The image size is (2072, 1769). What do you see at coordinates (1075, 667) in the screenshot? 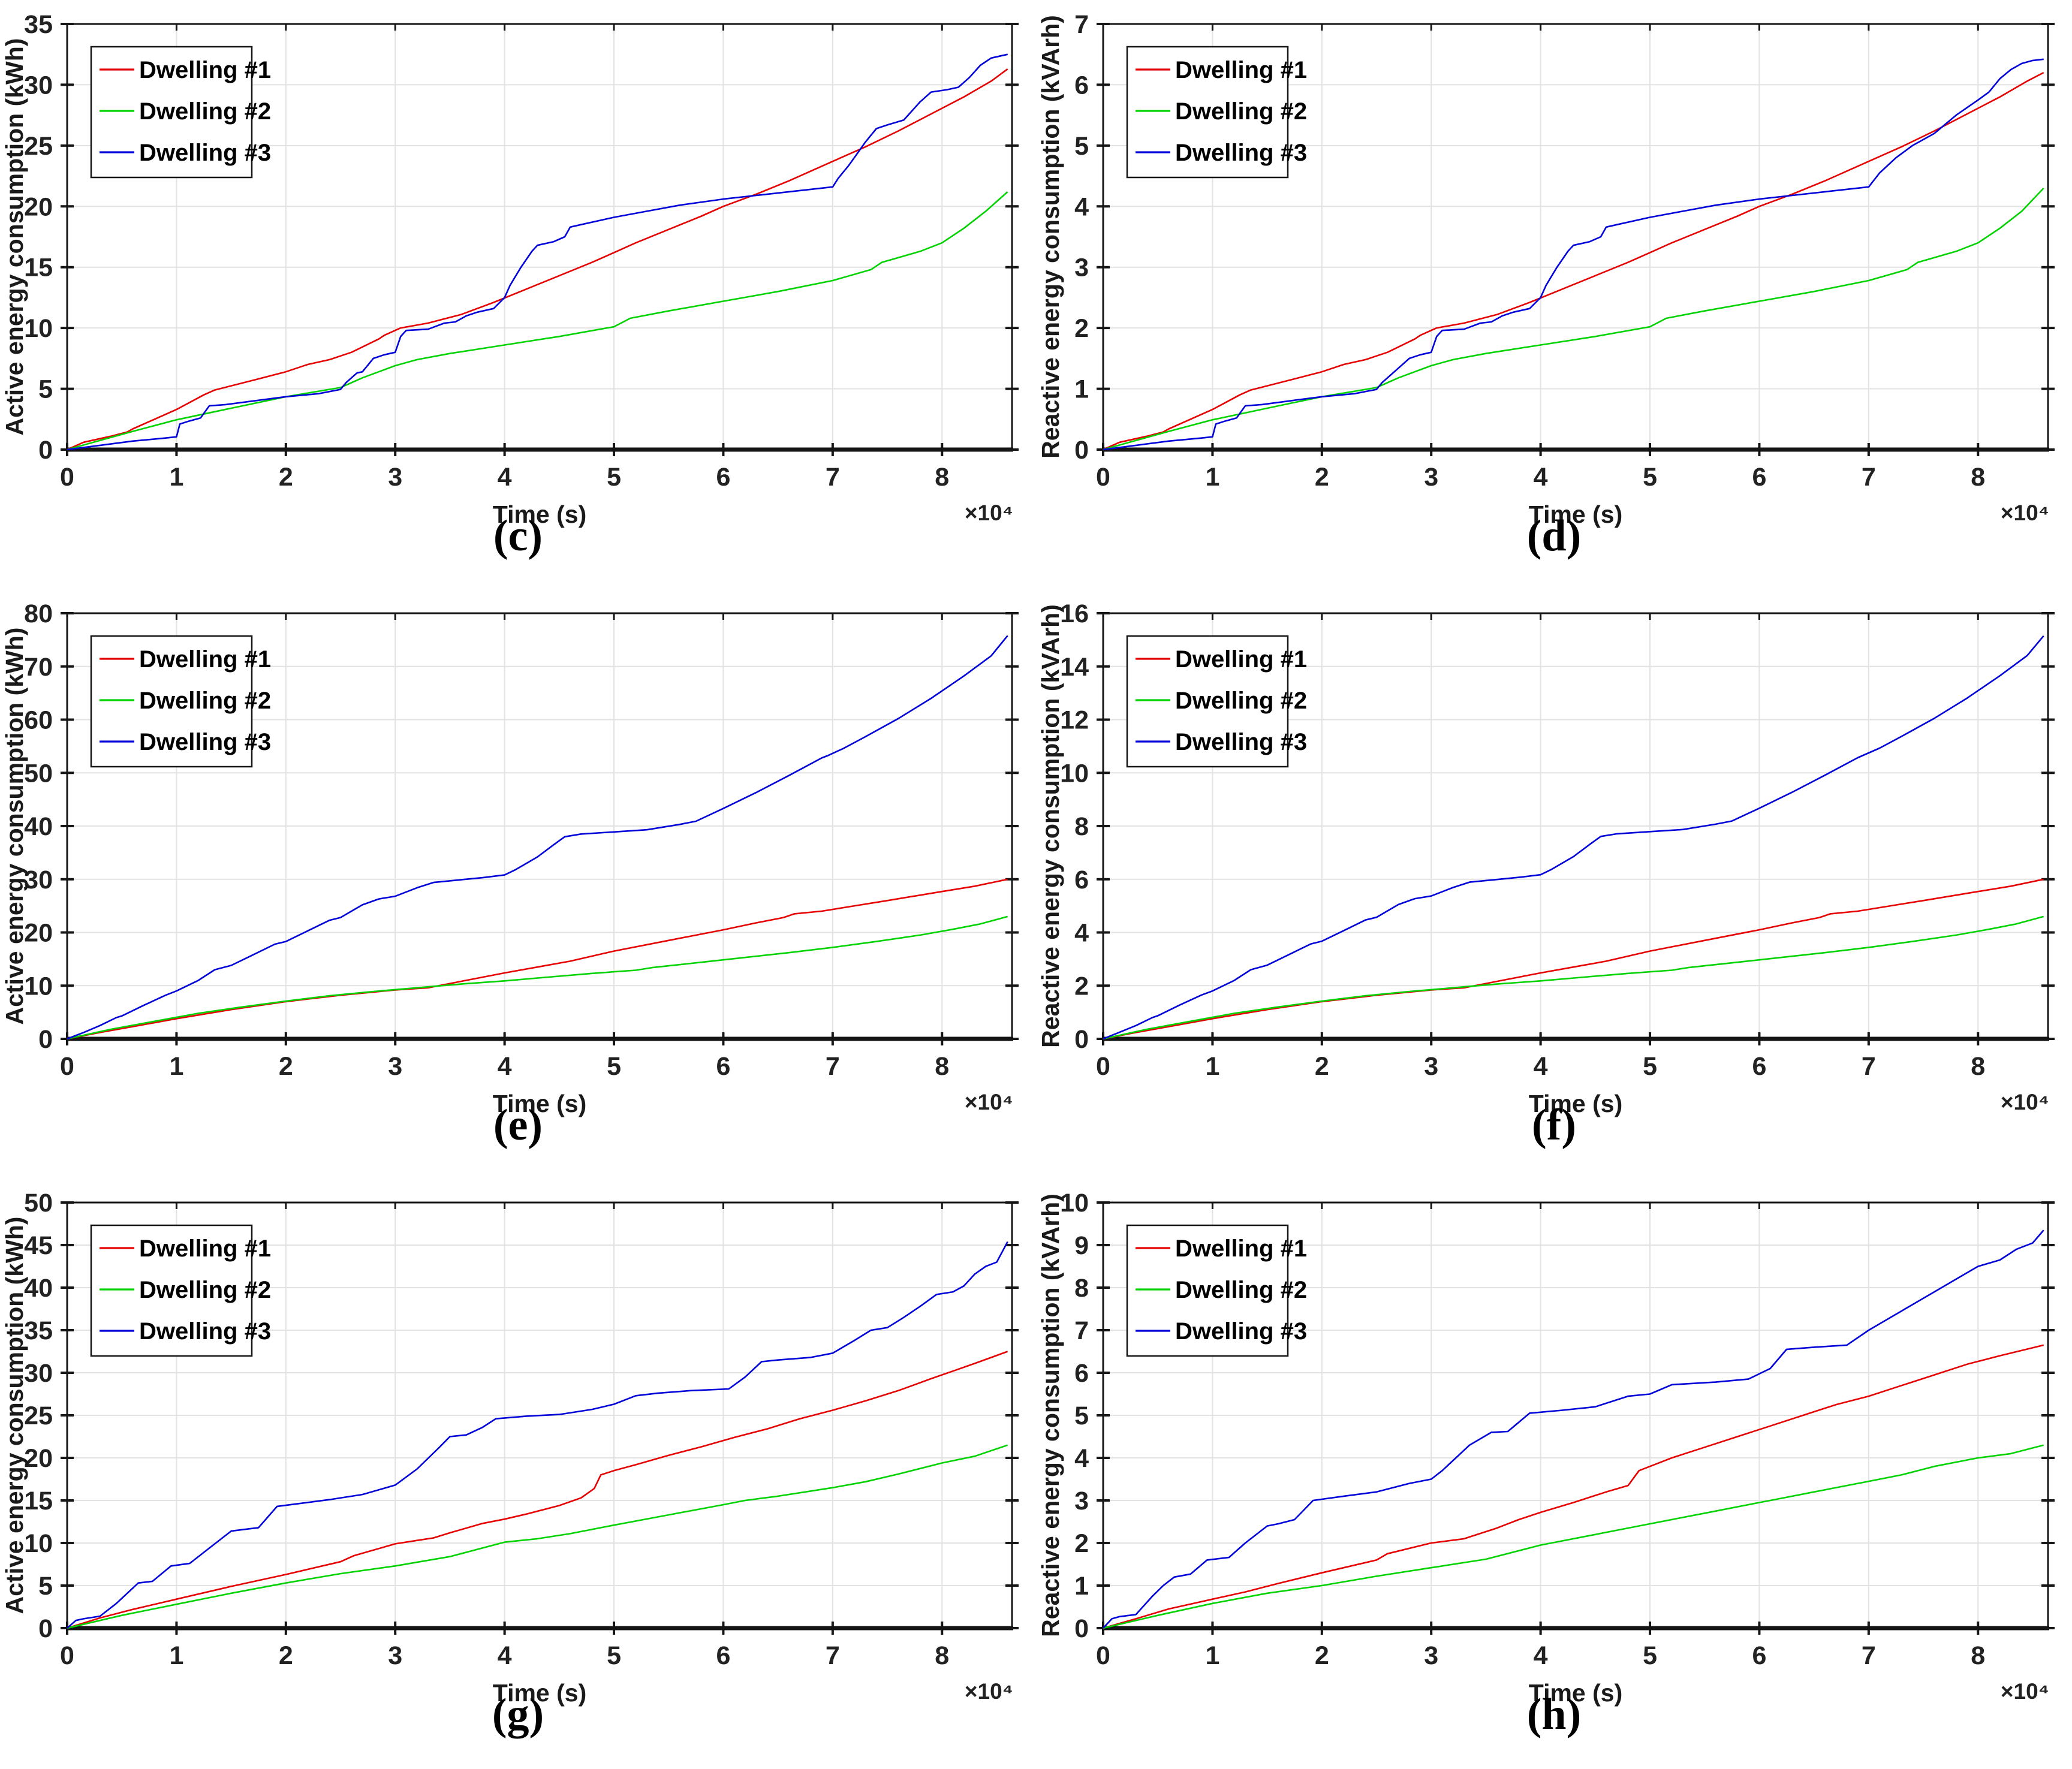
I see `y-tick-label: 14` at bounding box center [1075, 667].